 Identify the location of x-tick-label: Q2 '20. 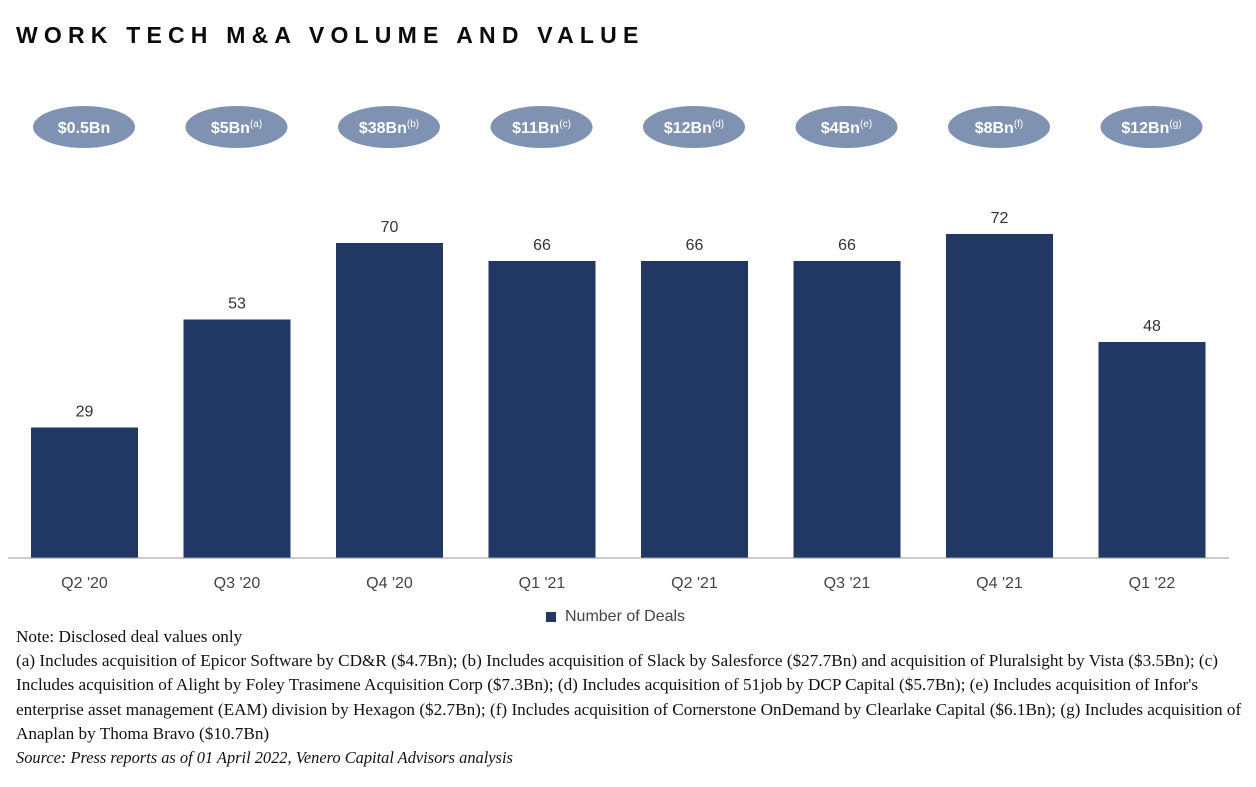
(84, 583).